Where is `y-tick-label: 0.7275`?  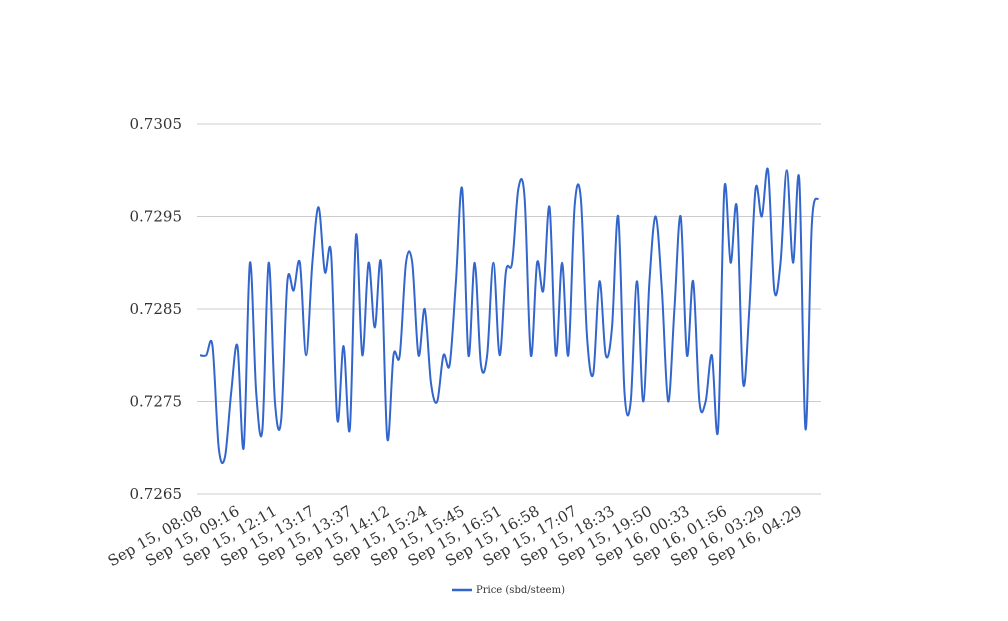
y-tick-label: 0.7275 is located at coordinates (156, 402).